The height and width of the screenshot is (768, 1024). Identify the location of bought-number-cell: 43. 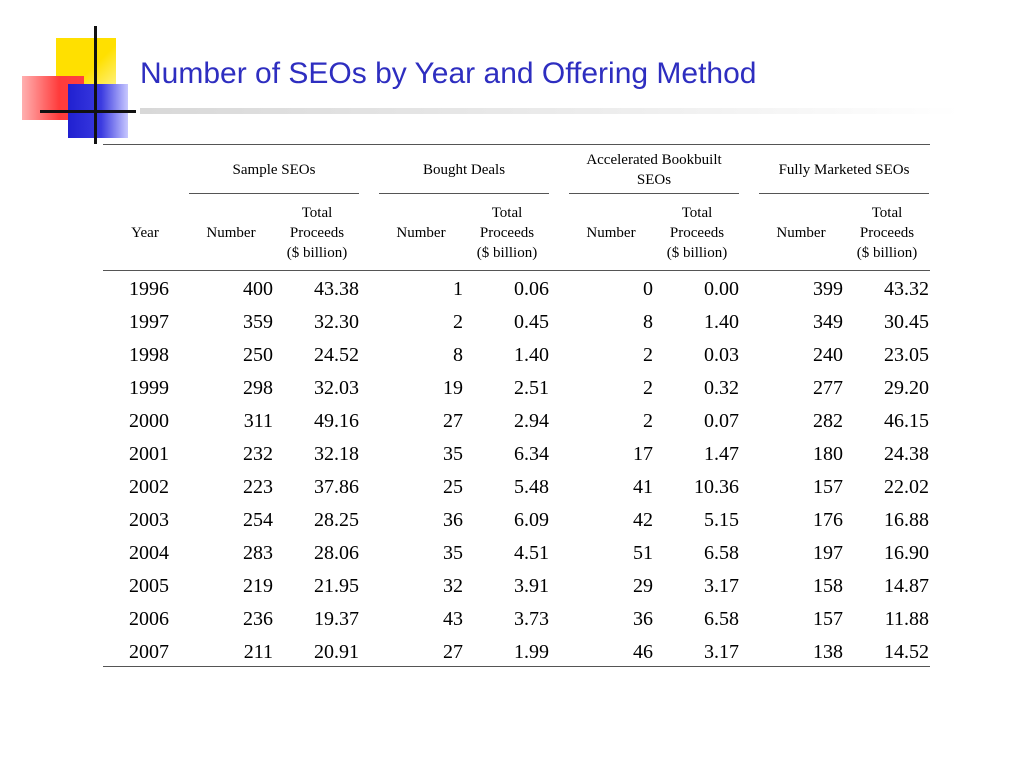
(453, 619).